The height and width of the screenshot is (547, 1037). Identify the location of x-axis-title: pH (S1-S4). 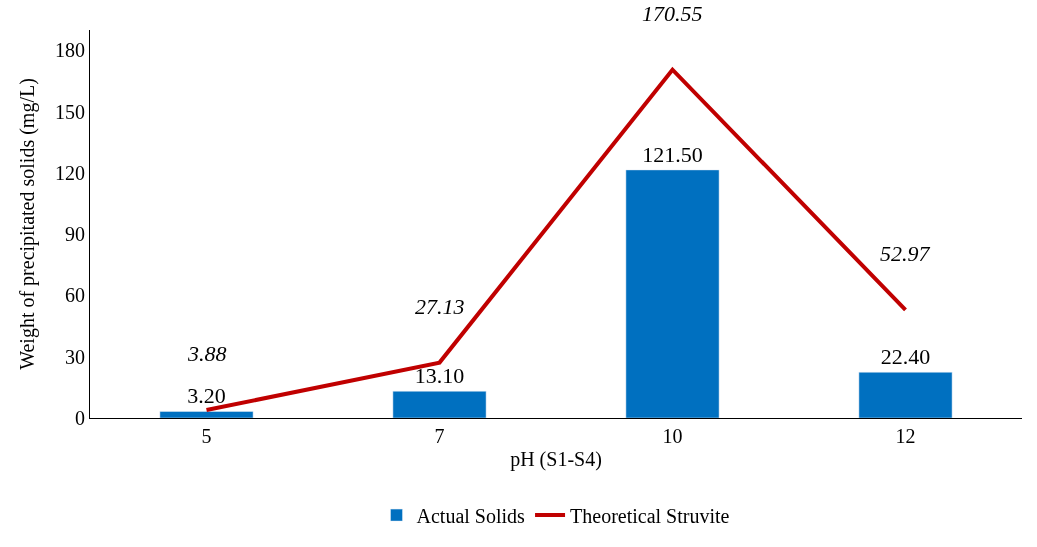
(556, 459).